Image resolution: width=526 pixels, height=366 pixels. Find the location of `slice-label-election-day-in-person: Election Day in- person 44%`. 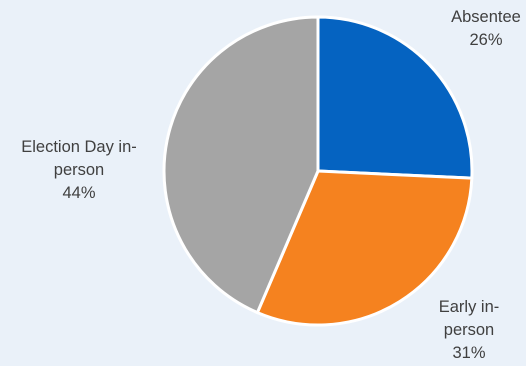

slice-label-election-day-in-person: Election Day in- person 44% is located at coordinates (79, 170).